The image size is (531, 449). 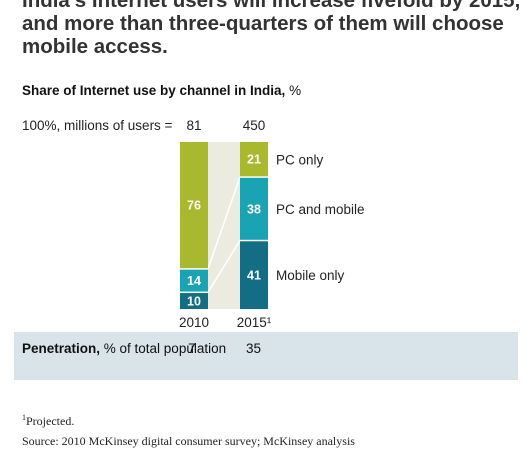 I want to click on penetration-label-bold: Penetration,, so click(x=61, y=348).